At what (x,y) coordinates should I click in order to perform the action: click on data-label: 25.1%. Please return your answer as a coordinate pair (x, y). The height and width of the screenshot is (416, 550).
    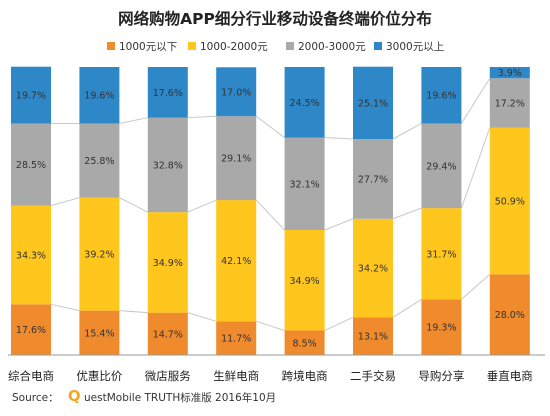
    Looking at the image, I should click on (373, 103).